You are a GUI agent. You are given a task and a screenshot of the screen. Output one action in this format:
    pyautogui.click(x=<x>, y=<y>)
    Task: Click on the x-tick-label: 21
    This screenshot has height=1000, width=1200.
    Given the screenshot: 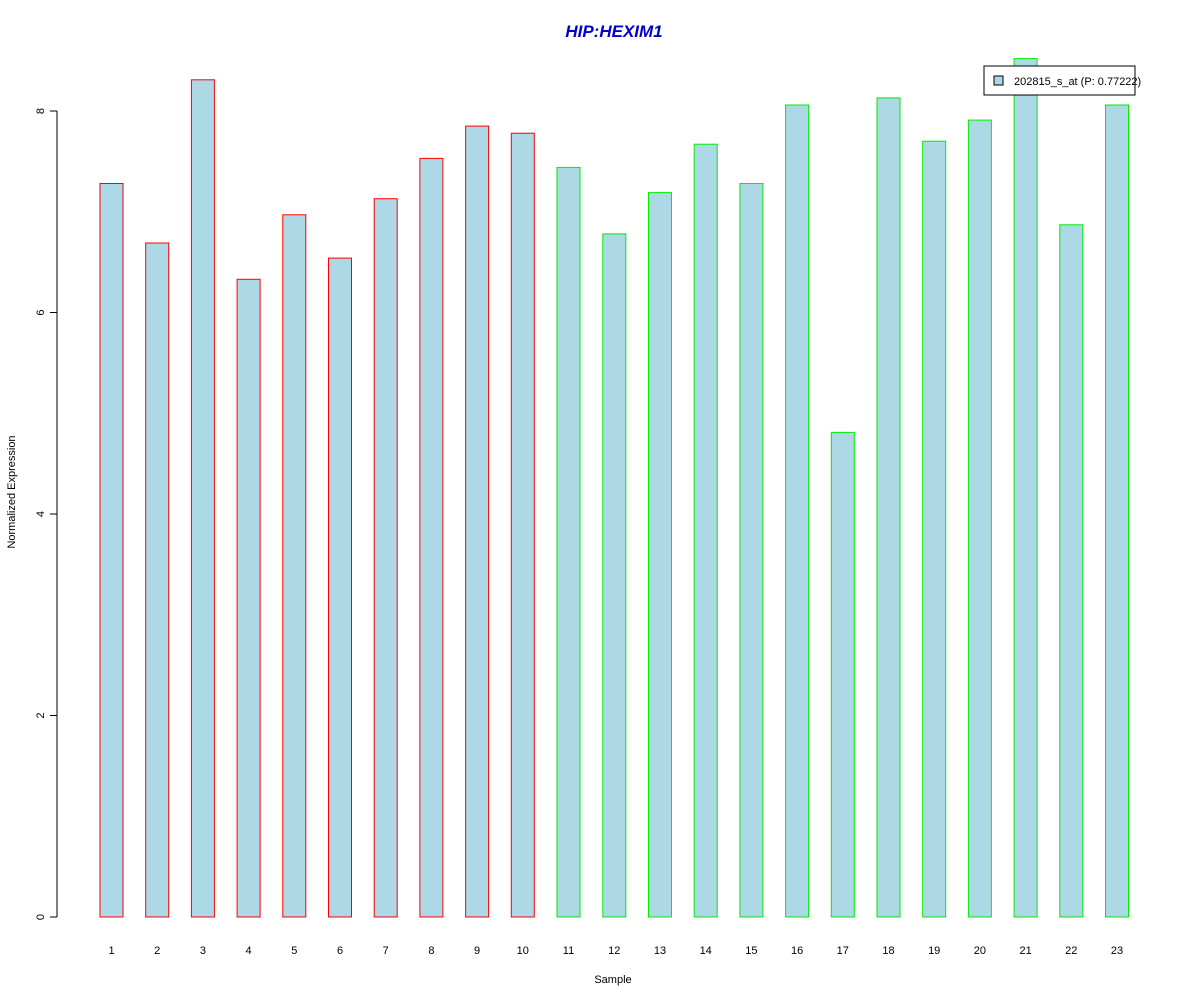 What is the action you would take?
    pyautogui.click(x=1025, y=951)
    